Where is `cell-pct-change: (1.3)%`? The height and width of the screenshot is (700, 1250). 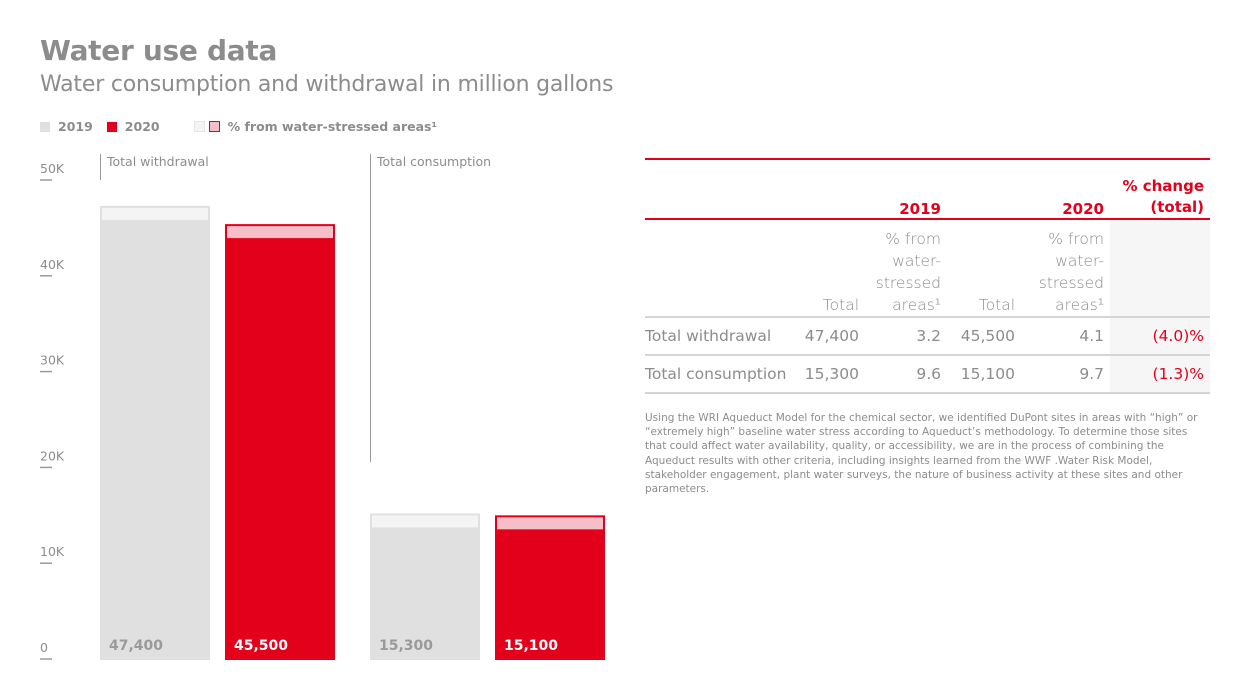 cell-pct-change: (1.3)% is located at coordinates (1160, 374).